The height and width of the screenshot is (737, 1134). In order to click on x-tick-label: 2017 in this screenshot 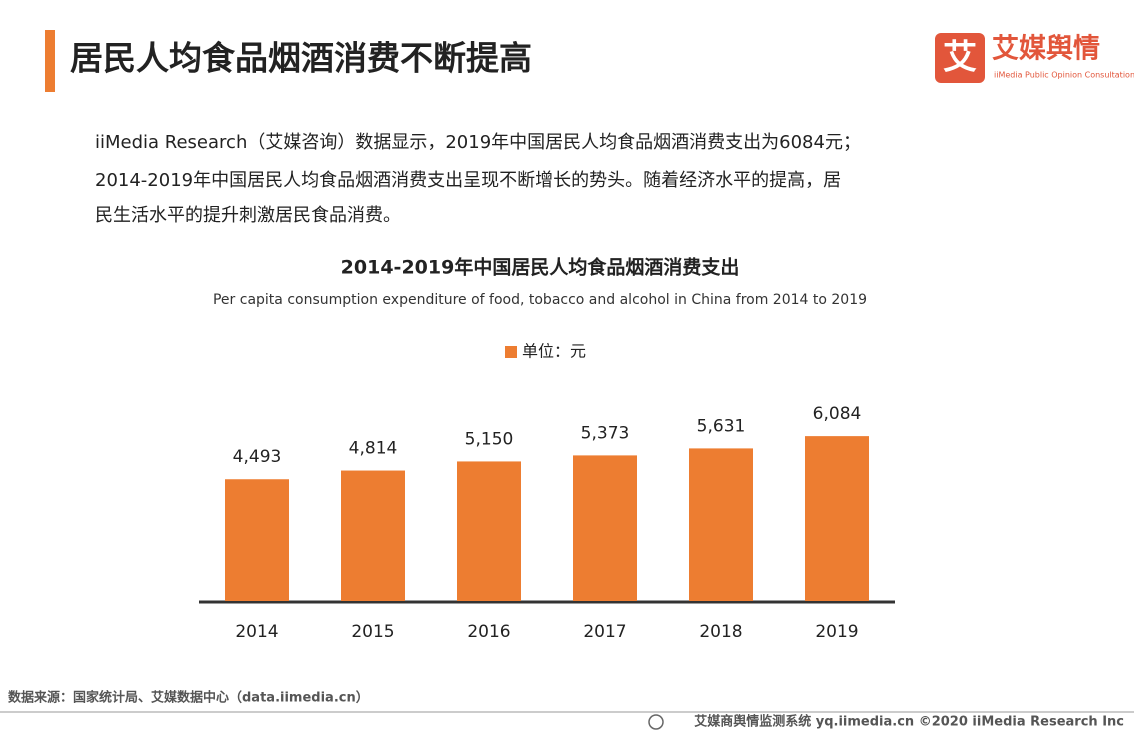, I will do `click(604, 632)`.